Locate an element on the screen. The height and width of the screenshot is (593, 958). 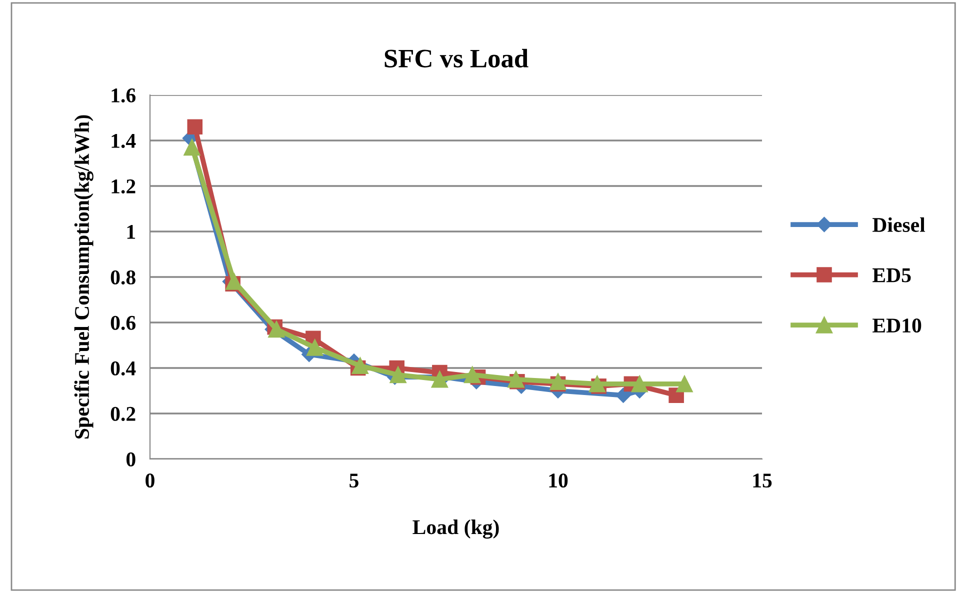
legend-label: Diesel is located at coordinates (899, 224).